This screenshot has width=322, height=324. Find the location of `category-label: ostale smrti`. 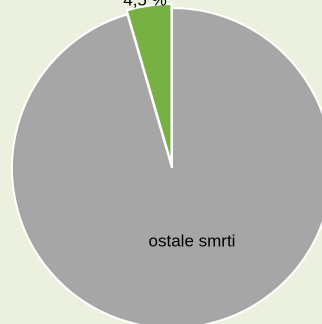

category-label: ostale smrti is located at coordinates (192, 240).